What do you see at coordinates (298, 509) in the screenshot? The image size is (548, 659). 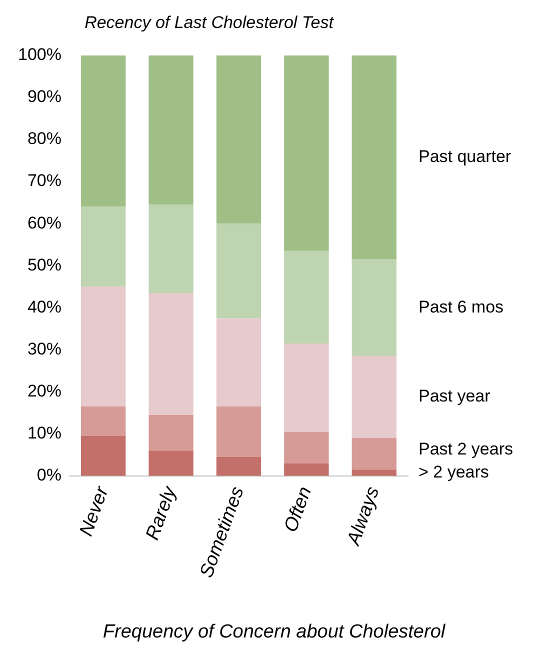 I see `x-tick-label: Often` at bounding box center [298, 509].